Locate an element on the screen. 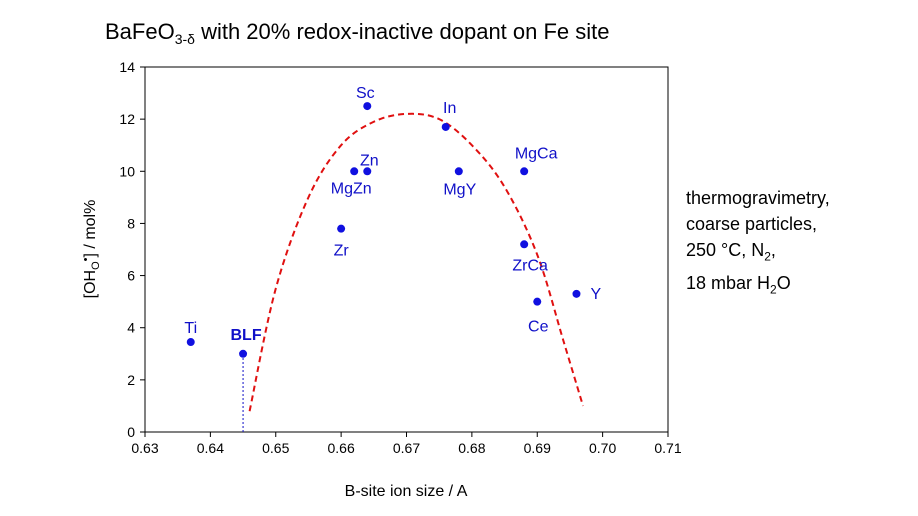 This screenshot has width=918, height=516. note-line-4: 18 mbar H2O is located at coordinates (738, 284).